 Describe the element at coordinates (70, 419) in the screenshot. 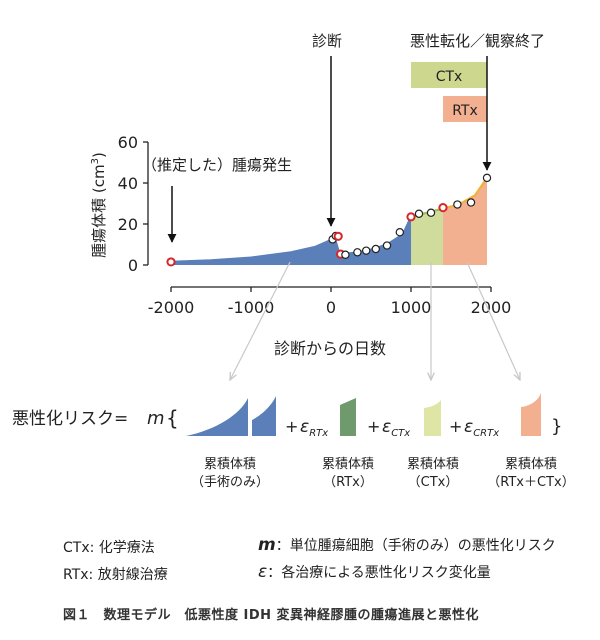

I see `formula-lhs: 悪性化リスク=` at that location.